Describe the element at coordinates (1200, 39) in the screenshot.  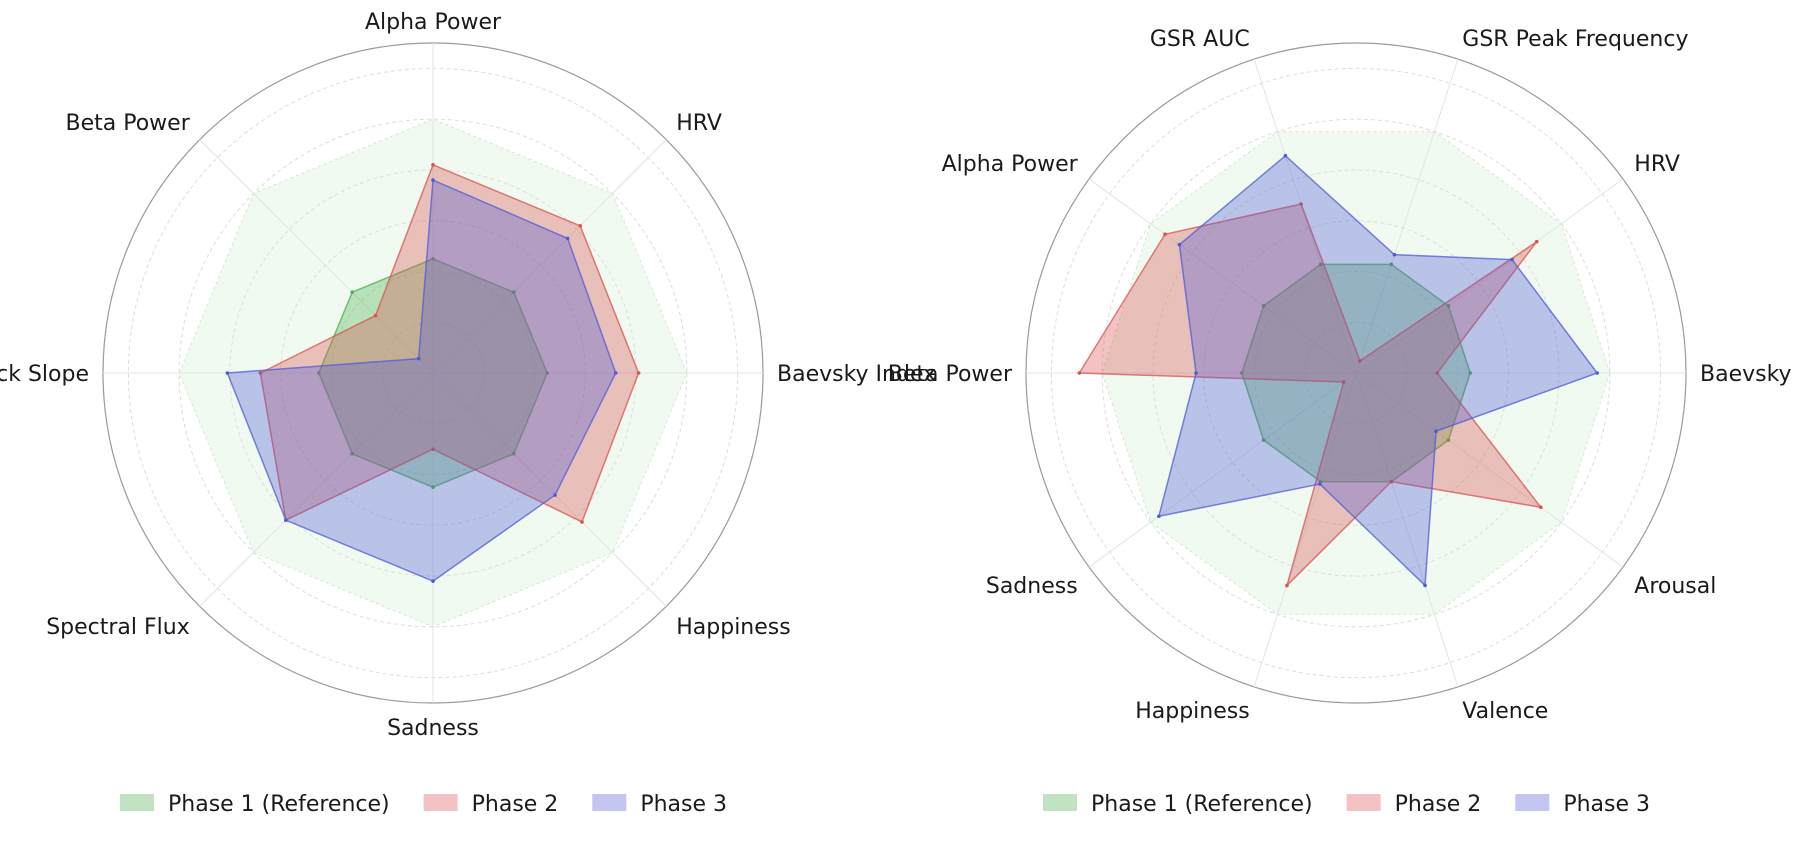
I see `axis-label: GSR AUC` at that location.